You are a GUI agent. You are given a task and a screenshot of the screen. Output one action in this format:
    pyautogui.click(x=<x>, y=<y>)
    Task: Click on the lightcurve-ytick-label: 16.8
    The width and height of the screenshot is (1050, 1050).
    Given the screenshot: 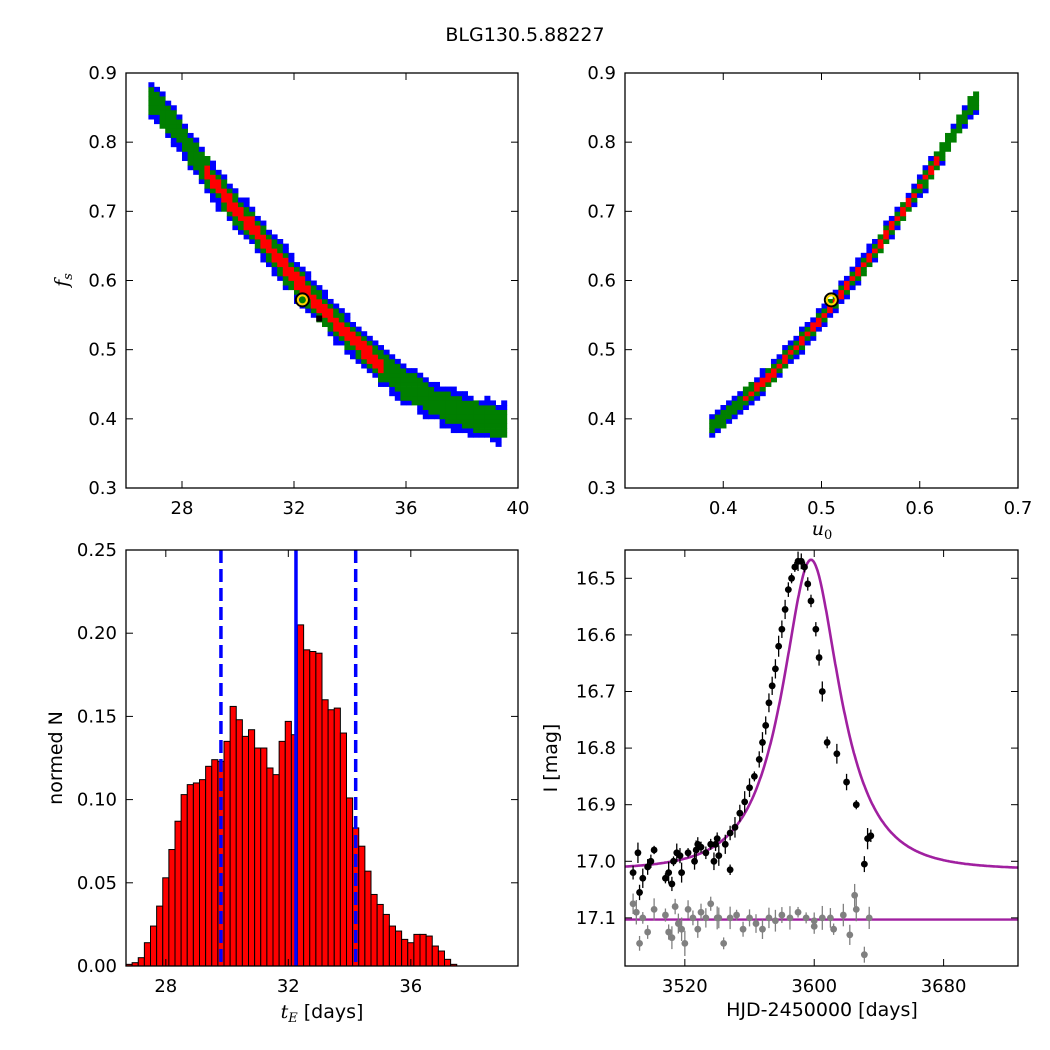 What is the action you would take?
    pyautogui.click(x=596, y=748)
    